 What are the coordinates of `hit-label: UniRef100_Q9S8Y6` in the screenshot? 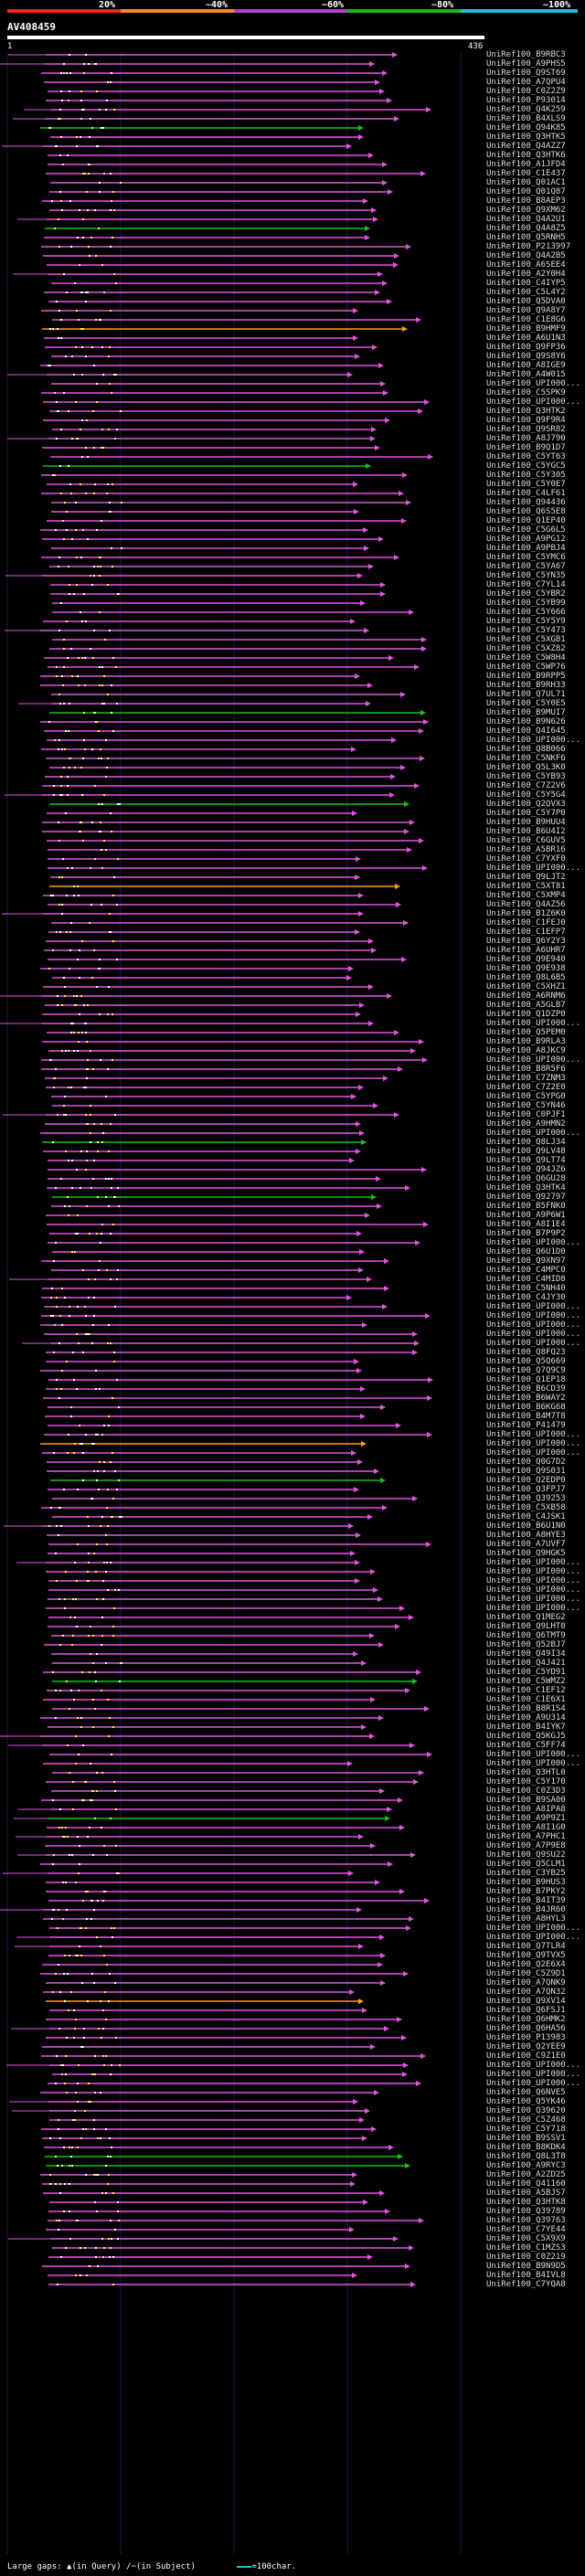 It's located at (526, 356).